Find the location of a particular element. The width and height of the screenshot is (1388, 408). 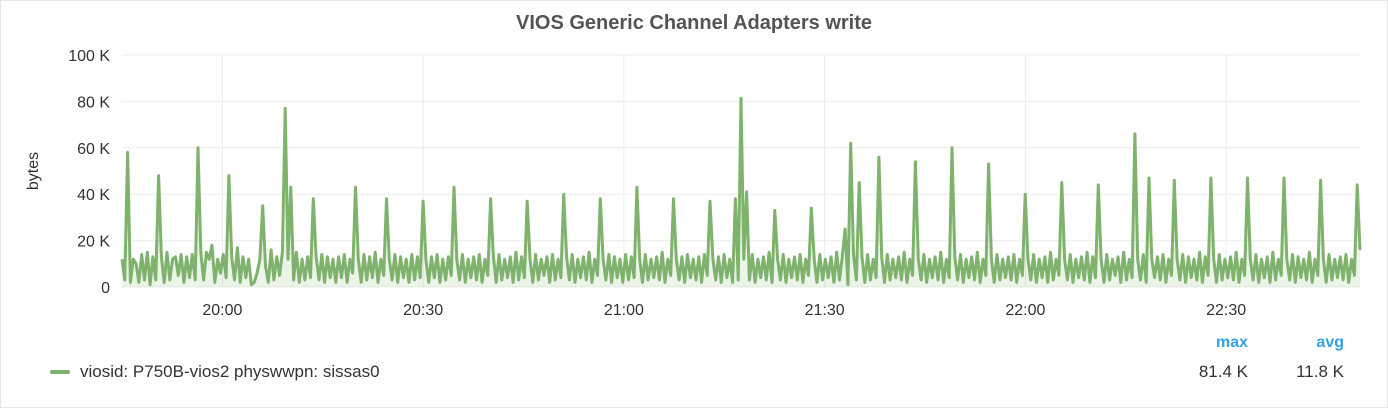

x-axis: 20:00 20:30 21:00 21:30 22:00 22:30 is located at coordinates (724, 310).